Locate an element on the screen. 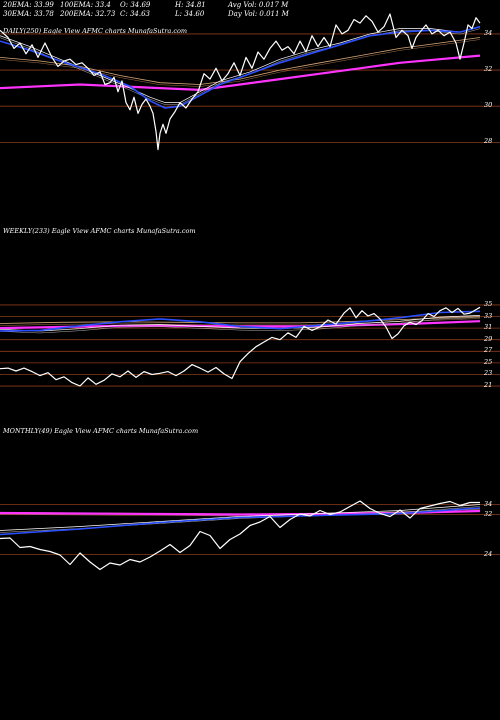  daily-y-tick-label: 30 is located at coordinates (488, 105).